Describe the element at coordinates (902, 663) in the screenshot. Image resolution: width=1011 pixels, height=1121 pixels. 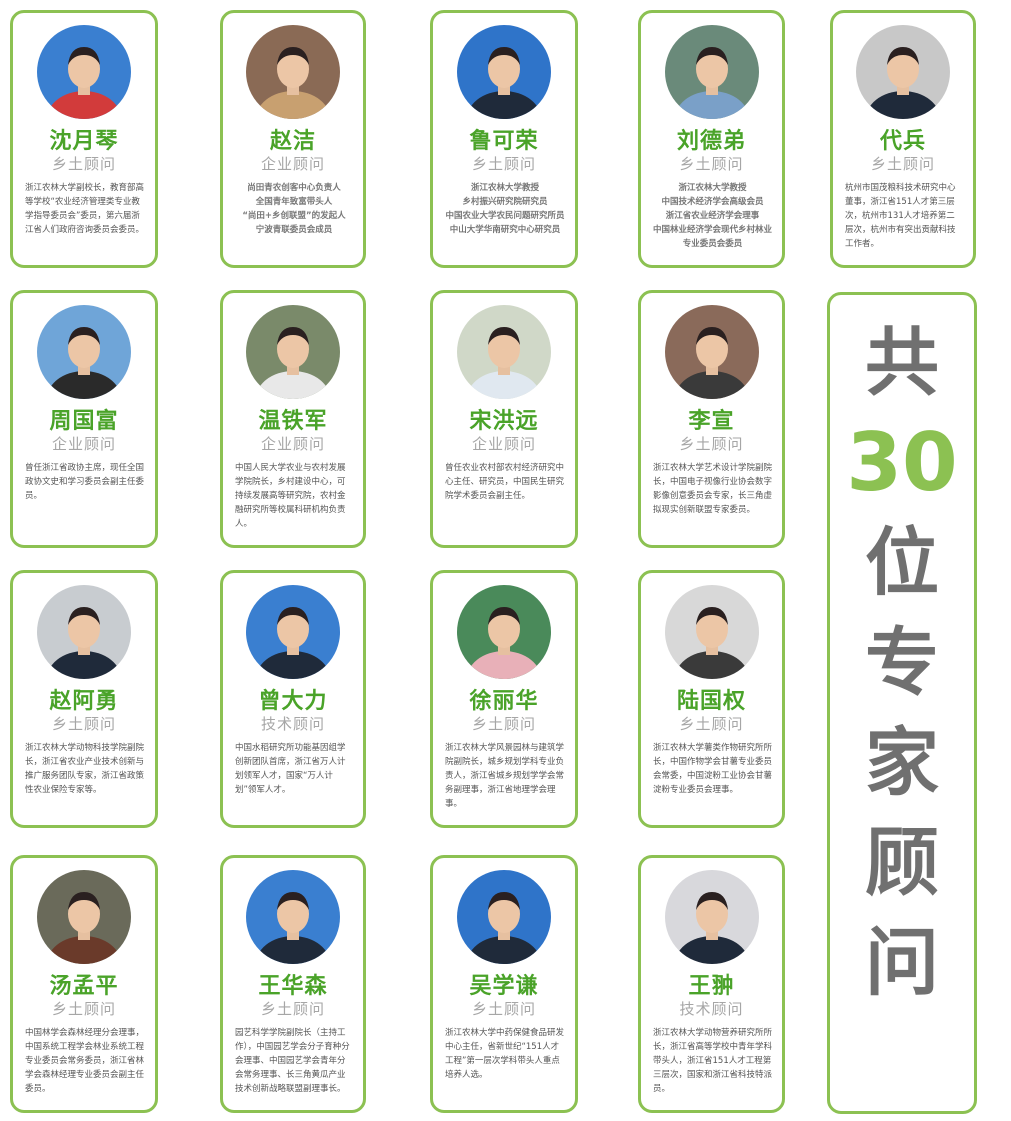
I see `count-char-2: 专` at that location.